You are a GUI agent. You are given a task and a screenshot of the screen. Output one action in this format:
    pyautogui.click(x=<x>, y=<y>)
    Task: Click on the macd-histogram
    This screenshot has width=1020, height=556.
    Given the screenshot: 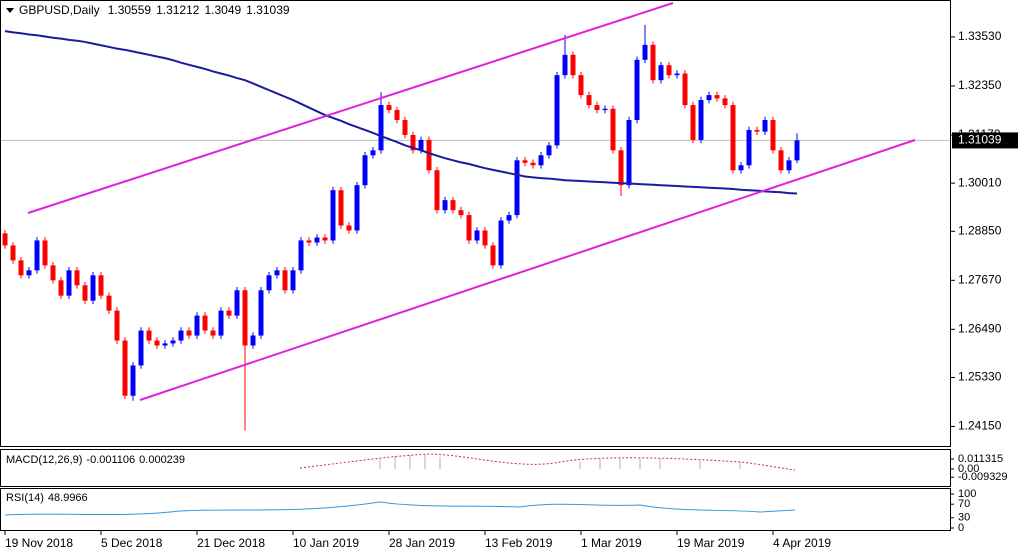 What is the action you would take?
    pyautogui.click(x=560, y=462)
    